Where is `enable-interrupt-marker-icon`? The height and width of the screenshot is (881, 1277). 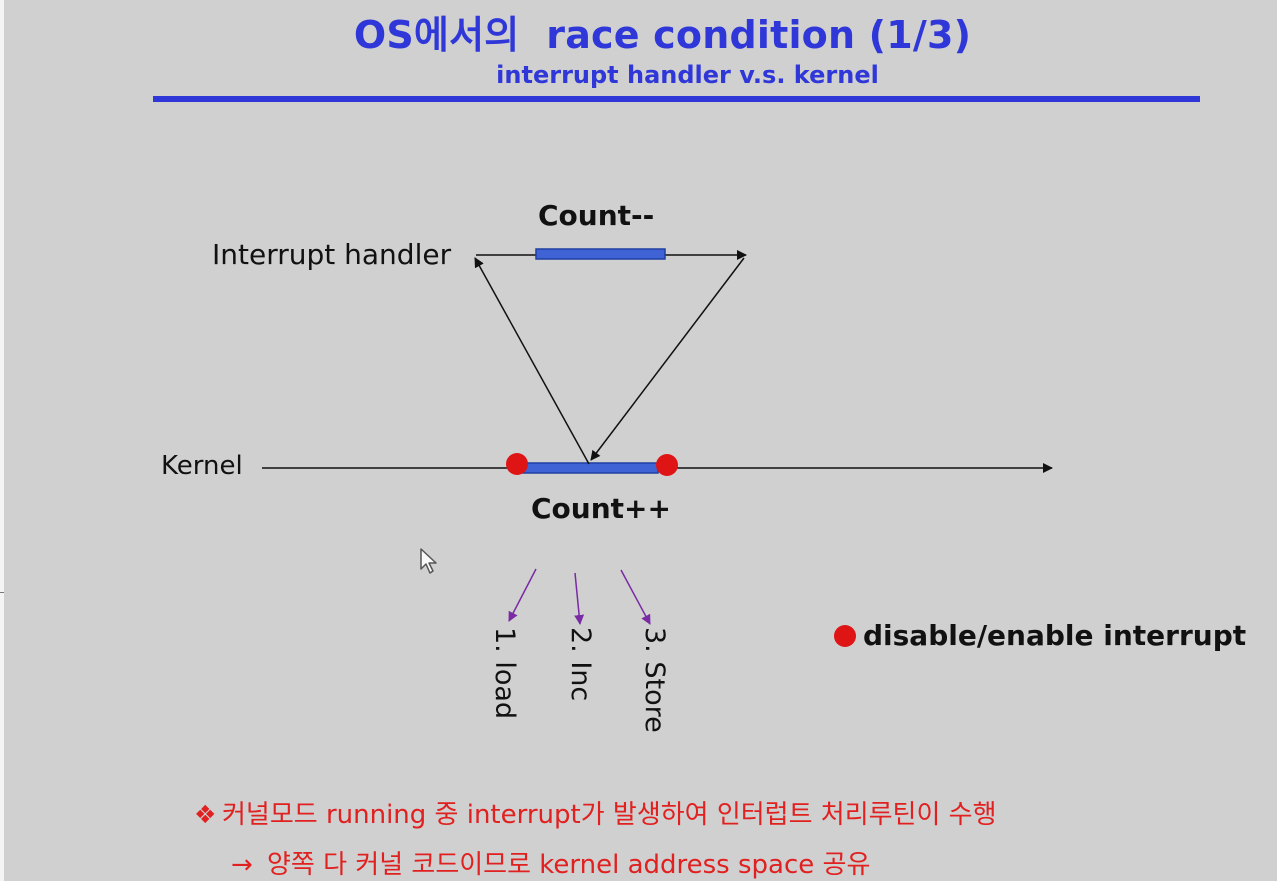 enable-interrupt-marker-icon is located at coordinates (667, 465).